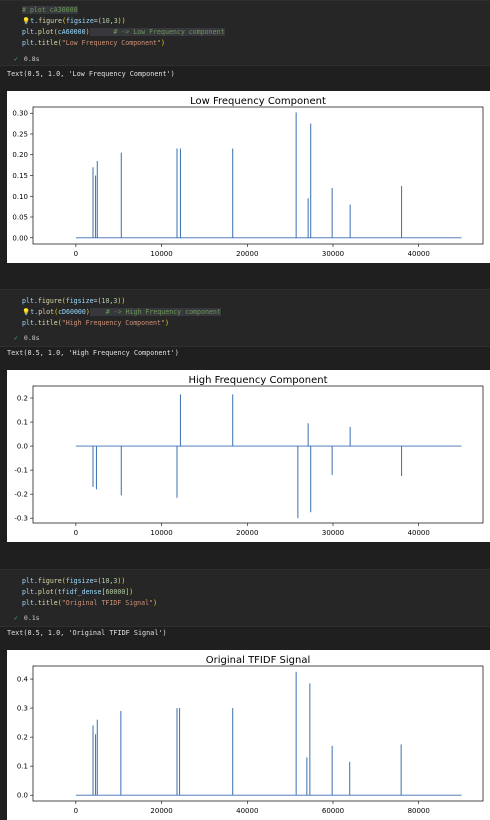 The height and width of the screenshot is (820, 490). Describe the element at coordinates (23, 680) in the screenshot. I see `y-tick-label: 0.4` at that location.